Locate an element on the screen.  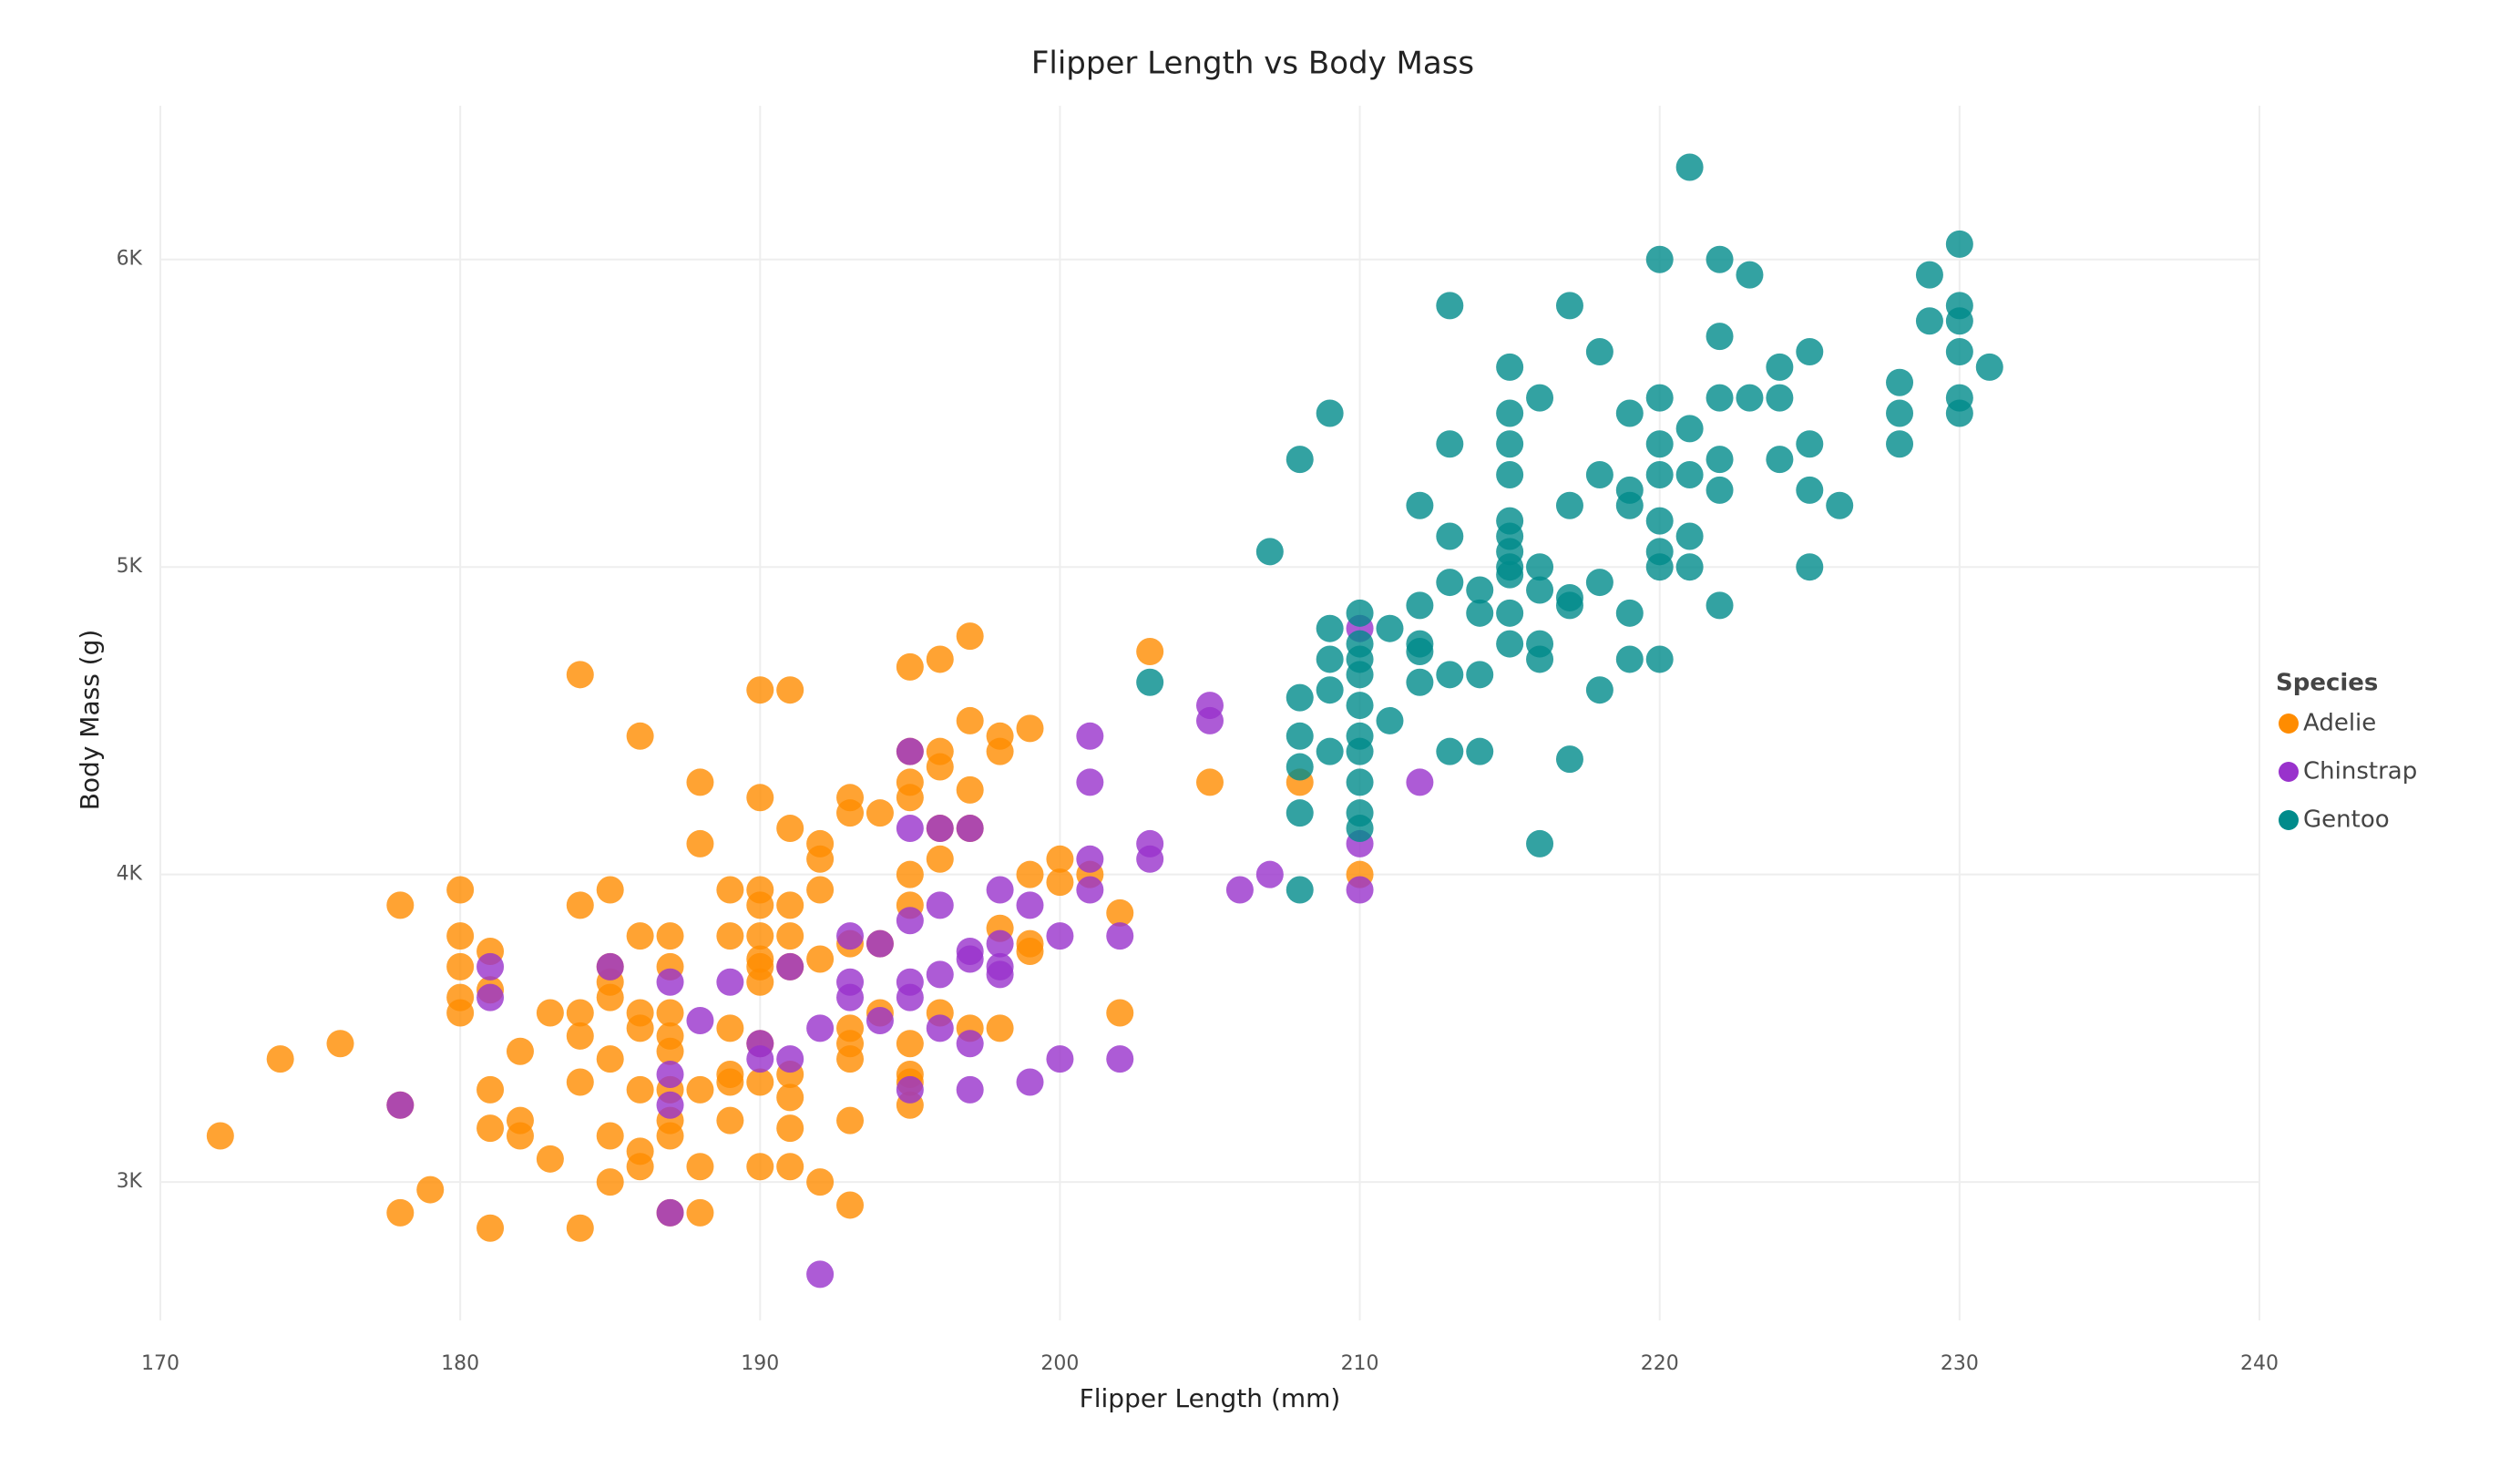
y-tick-label: 6K is located at coordinates (130, 259).